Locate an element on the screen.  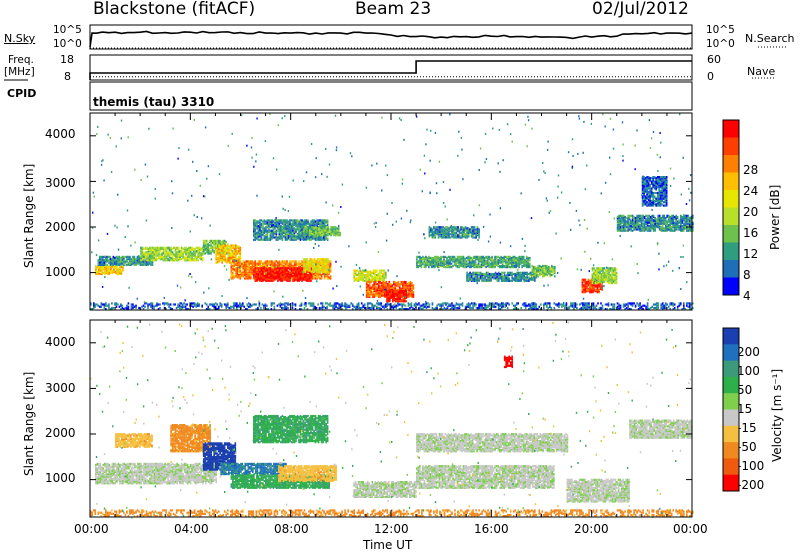
freq-tick-top: 18 is located at coordinates (67, 59).